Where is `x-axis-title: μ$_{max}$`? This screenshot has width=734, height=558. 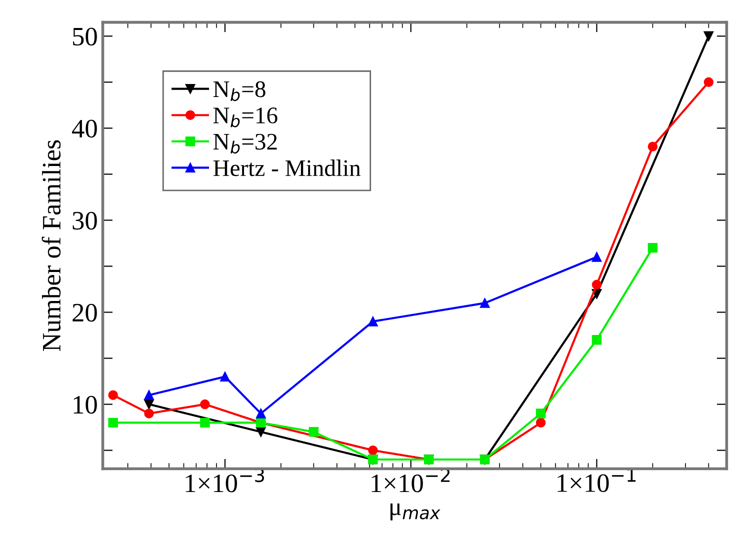
x-axis-title: μ$_{max}$ is located at coordinates (415, 512).